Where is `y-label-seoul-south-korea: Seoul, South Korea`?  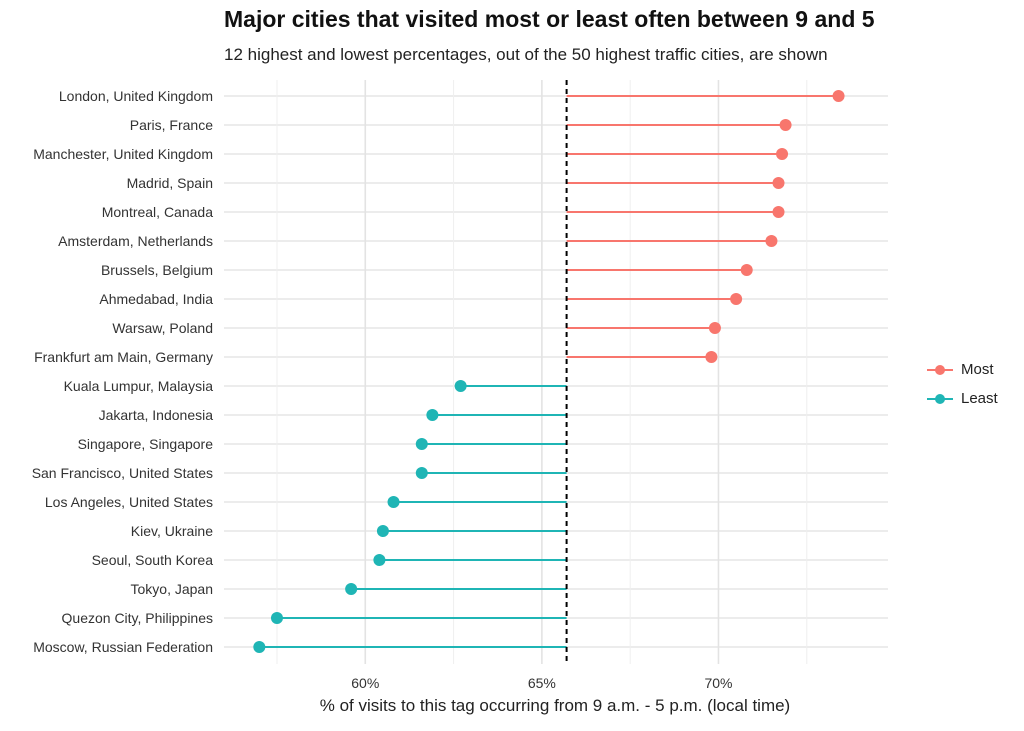 y-label-seoul-south-korea: Seoul, South Korea is located at coordinates (153, 560).